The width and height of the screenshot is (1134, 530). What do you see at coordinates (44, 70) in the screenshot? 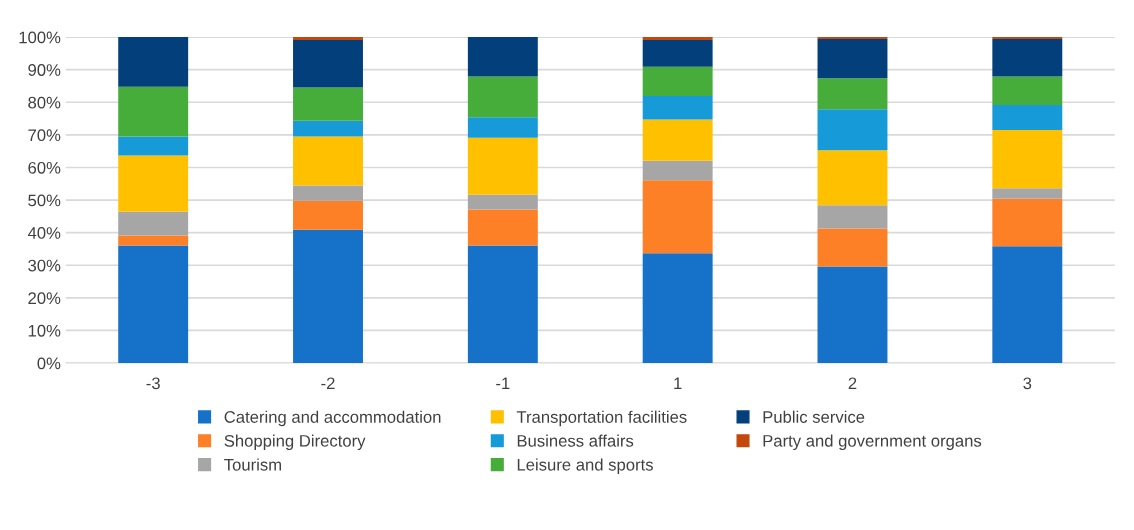
I see `y-tick-label: 90%` at bounding box center [44, 70].